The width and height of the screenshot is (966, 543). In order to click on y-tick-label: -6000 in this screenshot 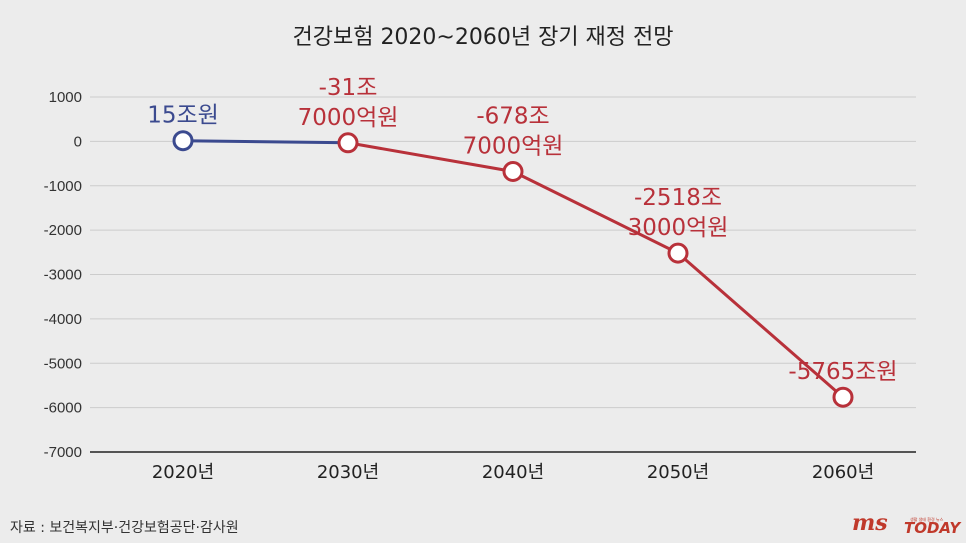, I will do `click(63, 408)`.